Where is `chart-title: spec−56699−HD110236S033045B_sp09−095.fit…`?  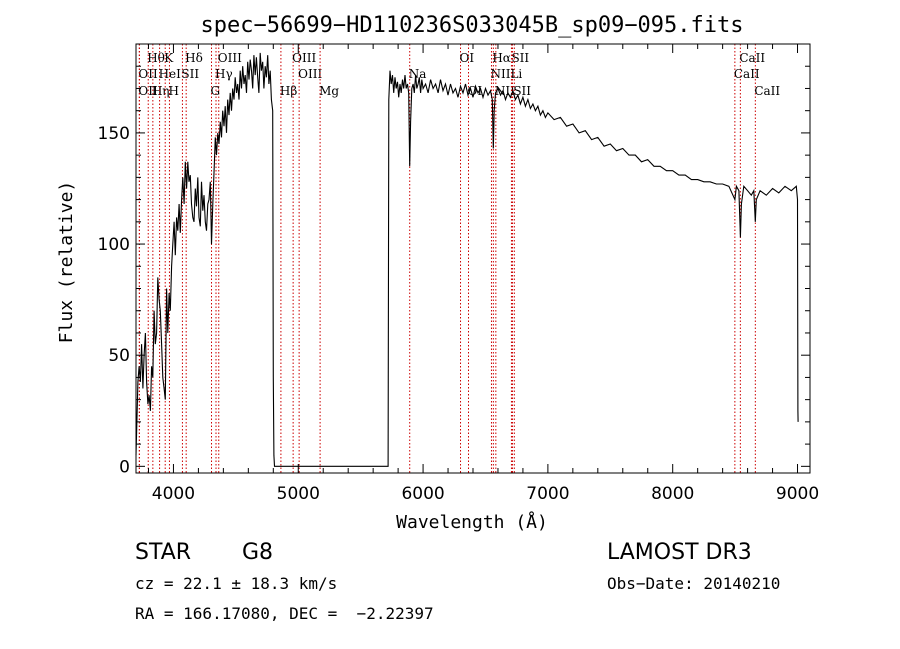
chart-title: spec−56699−HD110236S033045B_sp09−095.fit… is located at coordinates (471, 25).